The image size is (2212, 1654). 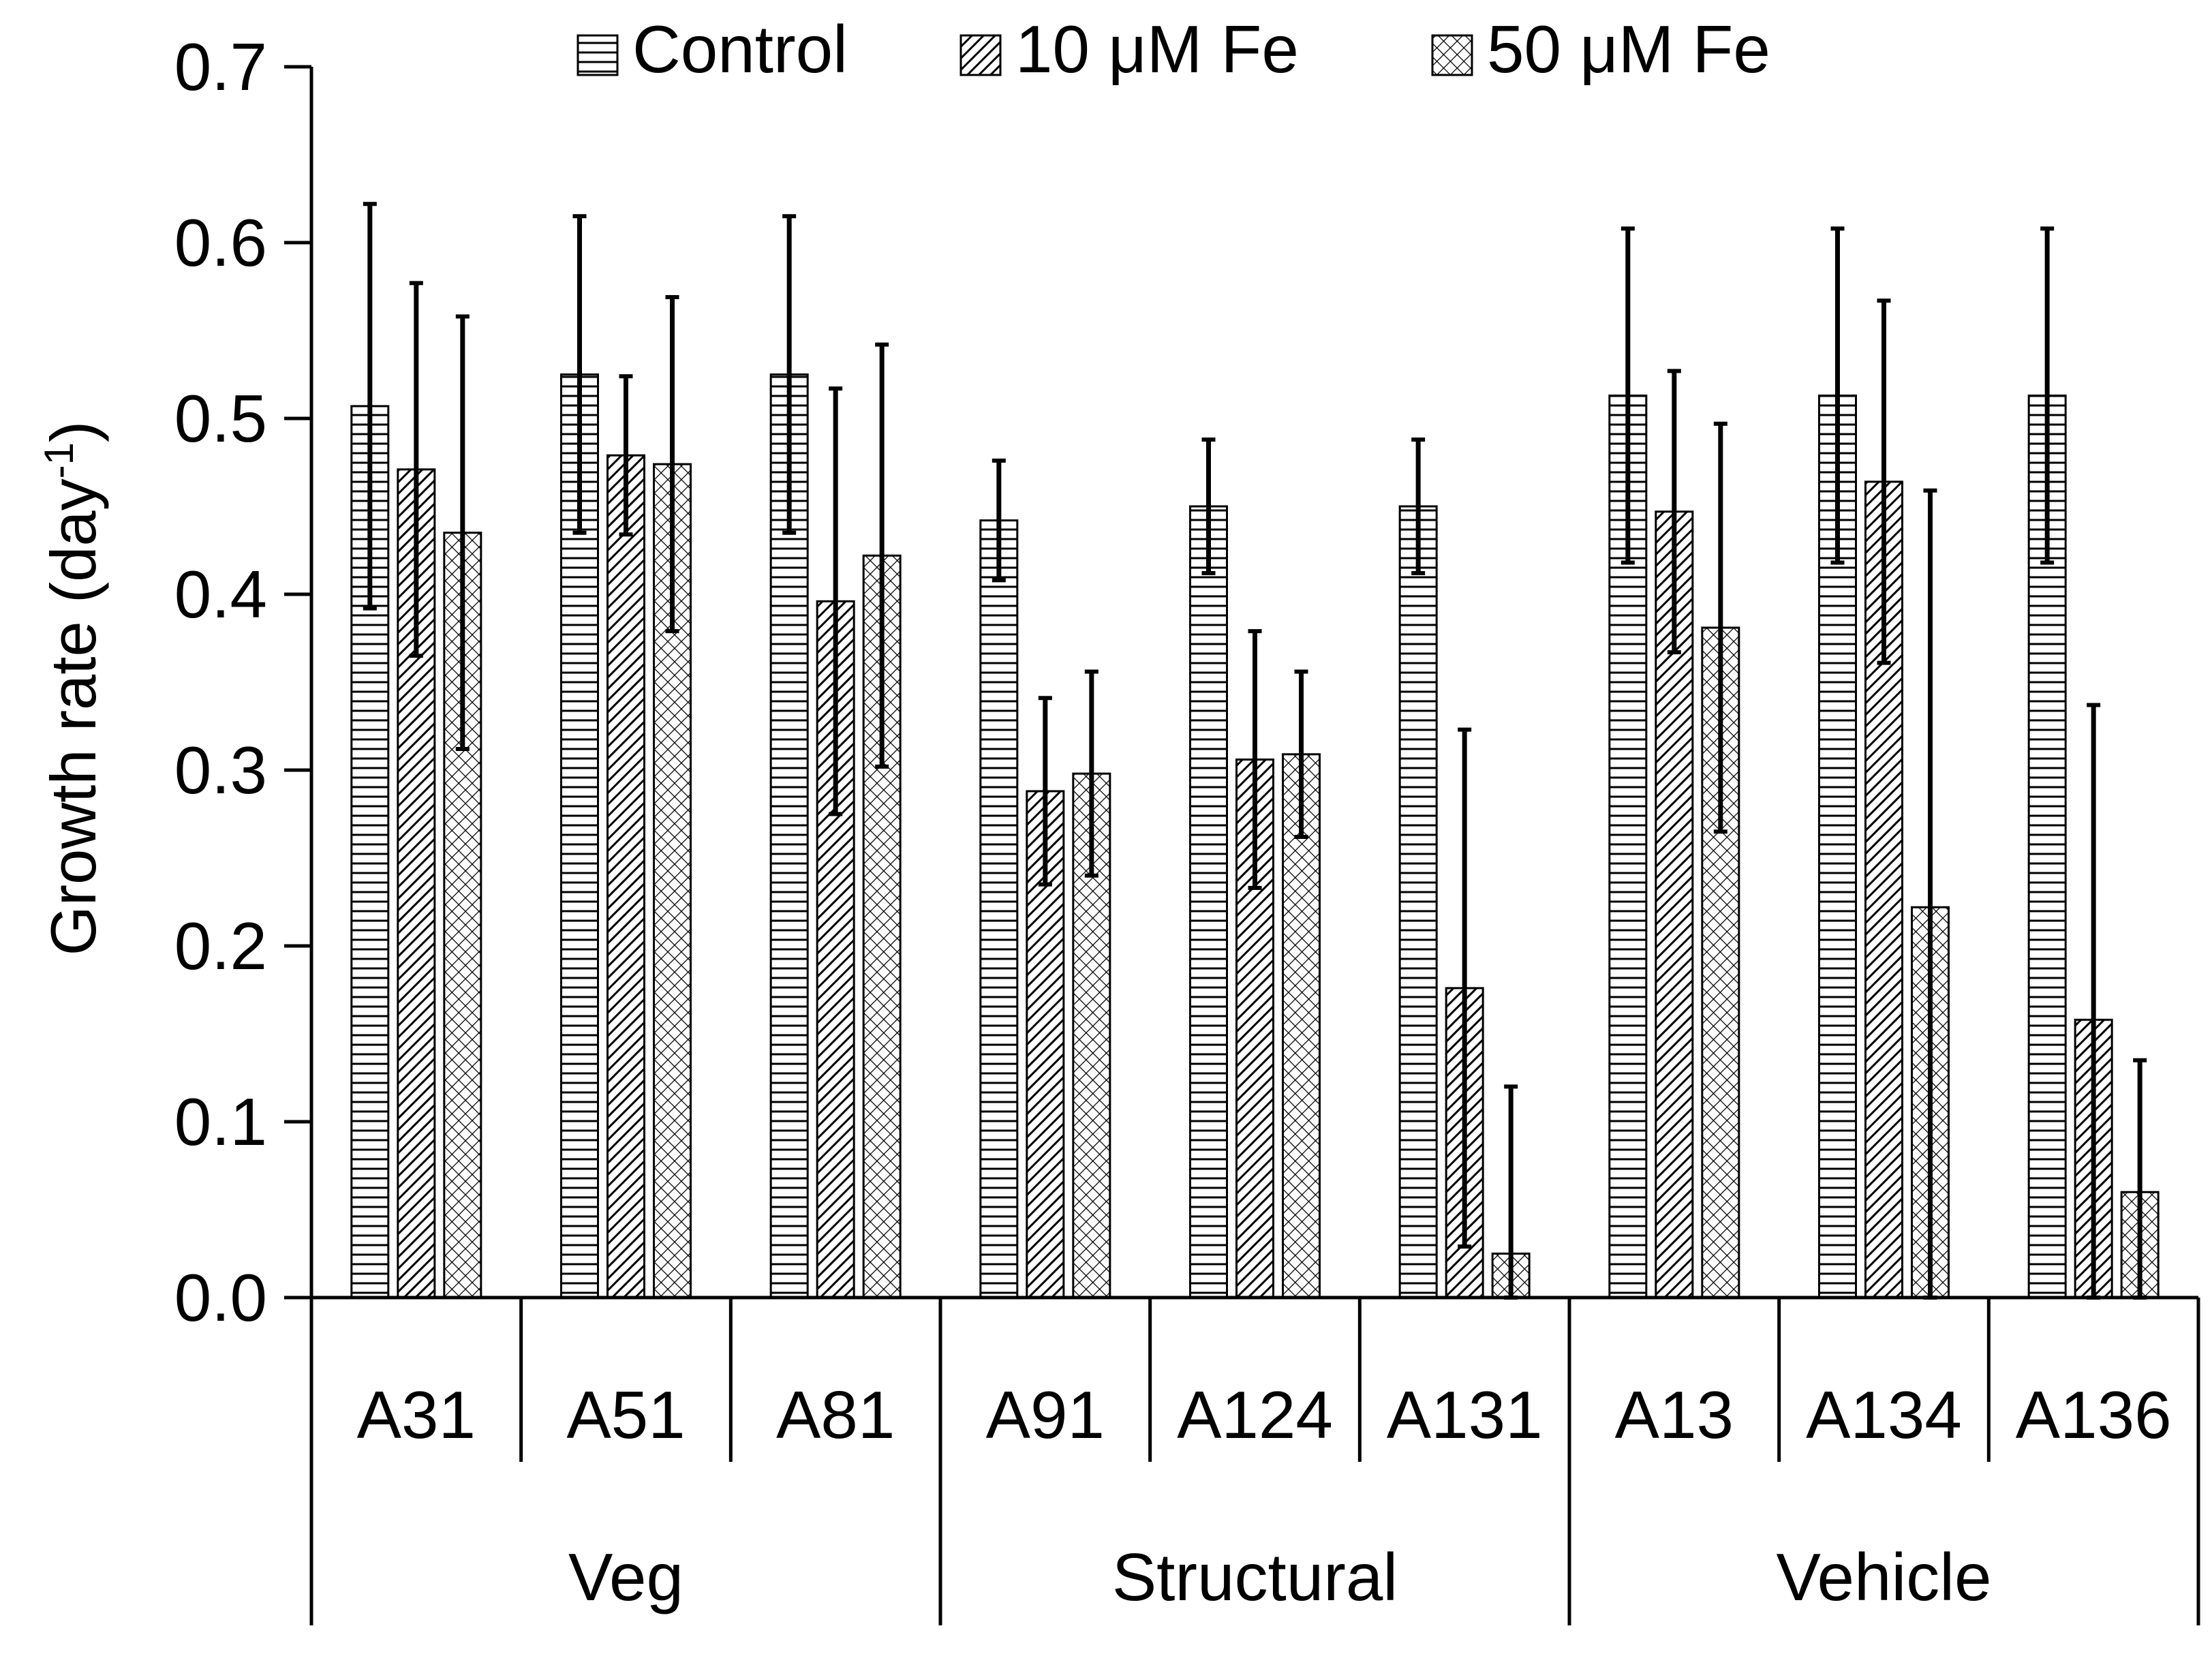 What do you see at coordinates (243, 682) in the screenshot?
I see `y-axis: 0.0 0.1 0.2 0.3 0.4 0.5 0.6 0.7` at bounding box center [243, 682].